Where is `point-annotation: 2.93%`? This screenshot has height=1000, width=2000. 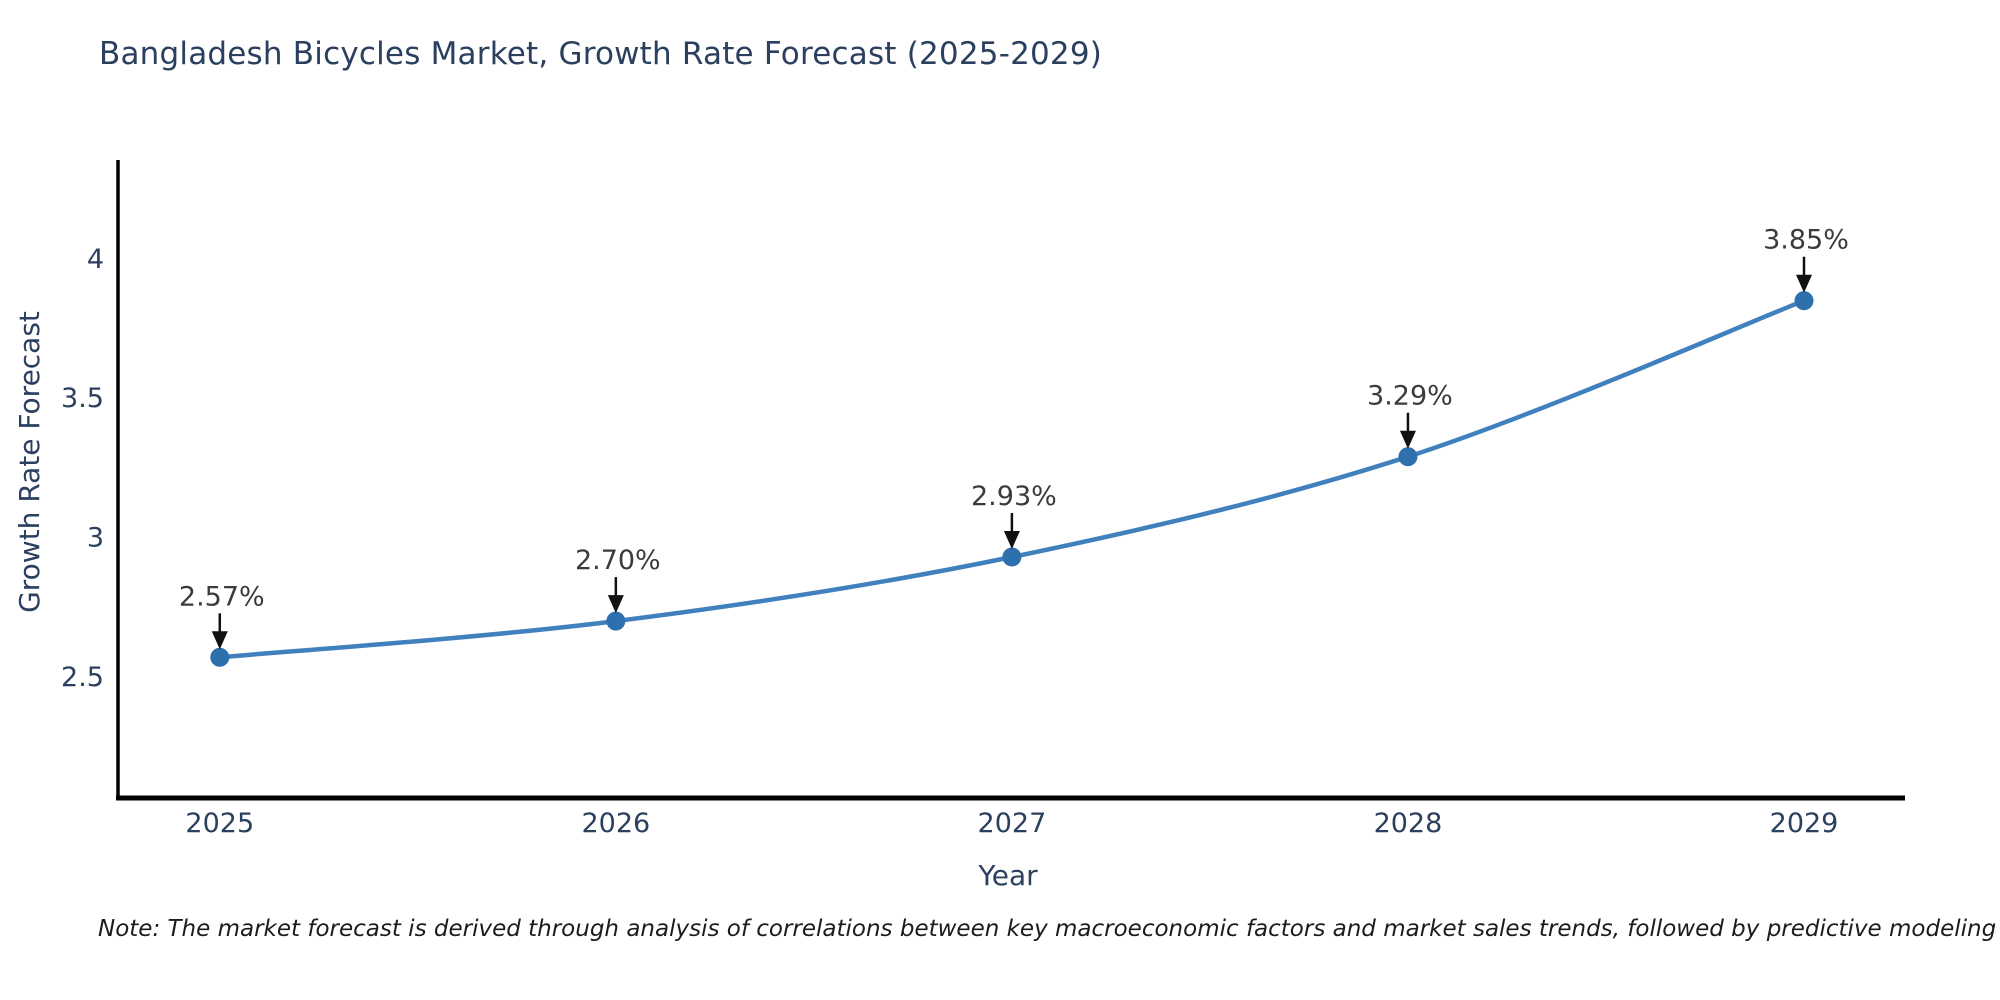 point-annotation: 2.93% is located at coordinates (1014, 496).